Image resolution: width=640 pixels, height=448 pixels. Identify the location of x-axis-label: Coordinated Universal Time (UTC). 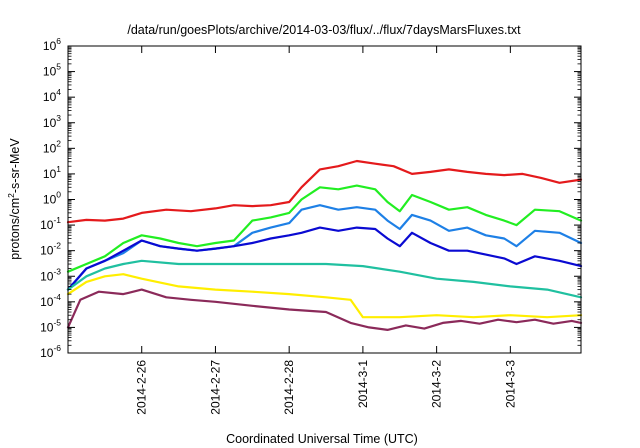
(322, 439).